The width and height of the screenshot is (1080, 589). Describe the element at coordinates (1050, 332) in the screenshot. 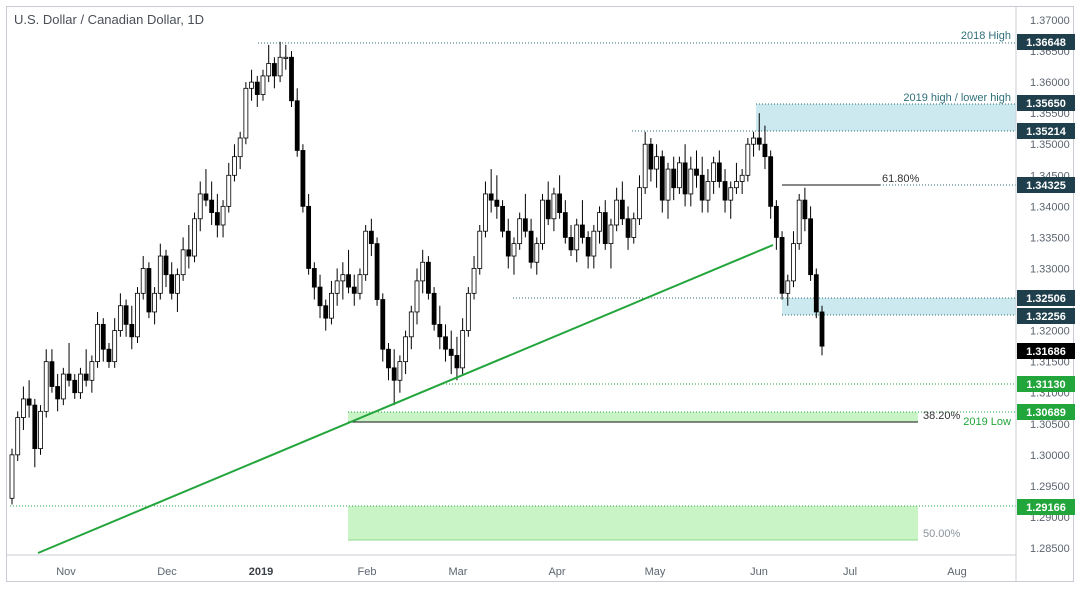

I see `y-tick-label: 1.32000` at that location.